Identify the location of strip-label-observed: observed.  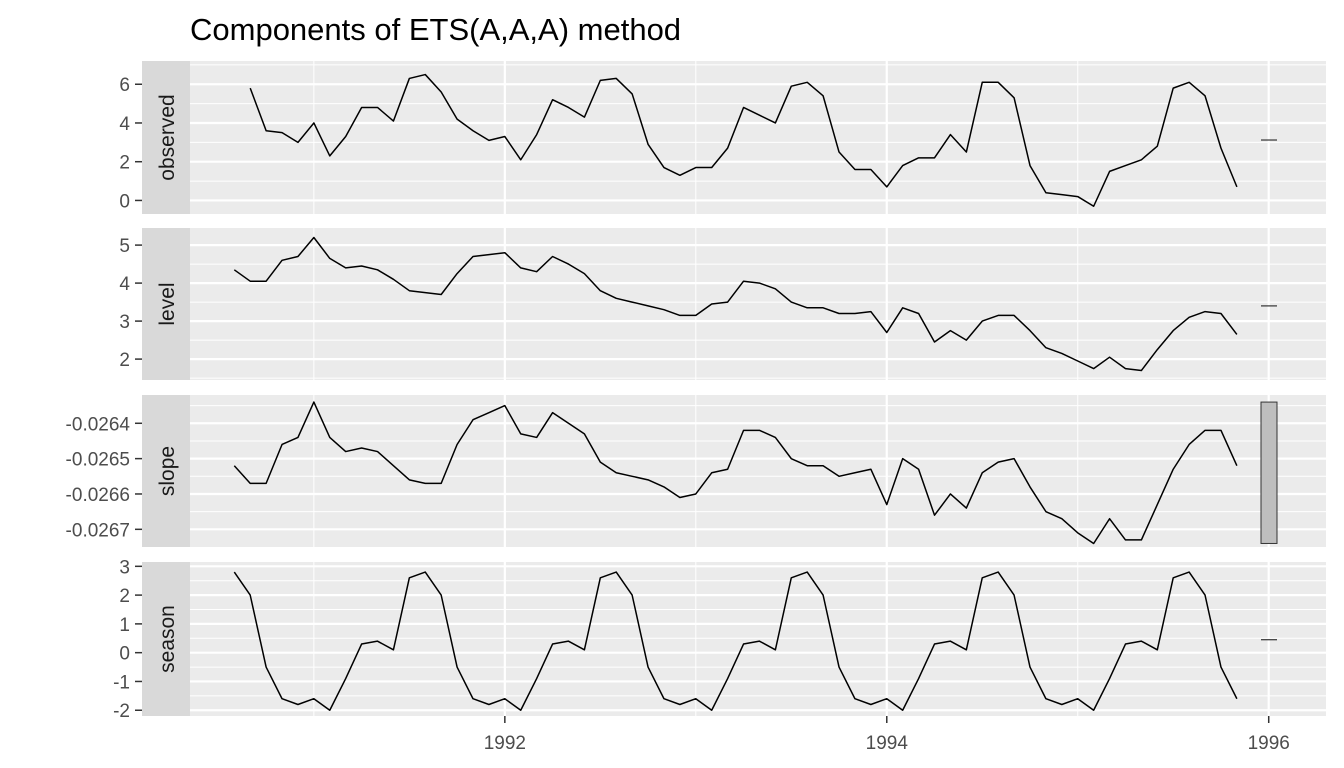
(167, 137).